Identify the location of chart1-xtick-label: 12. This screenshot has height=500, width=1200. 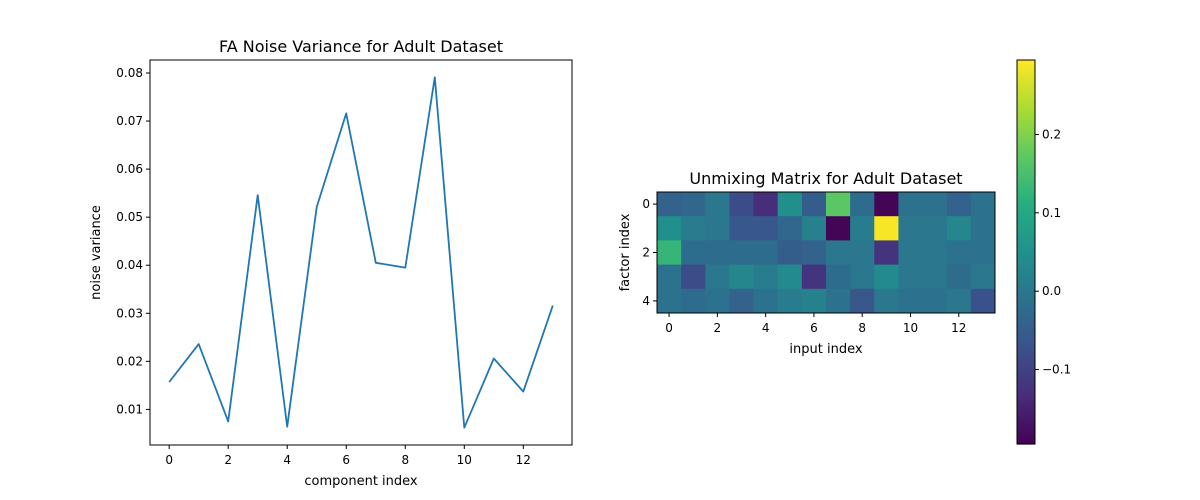
(523, 460).